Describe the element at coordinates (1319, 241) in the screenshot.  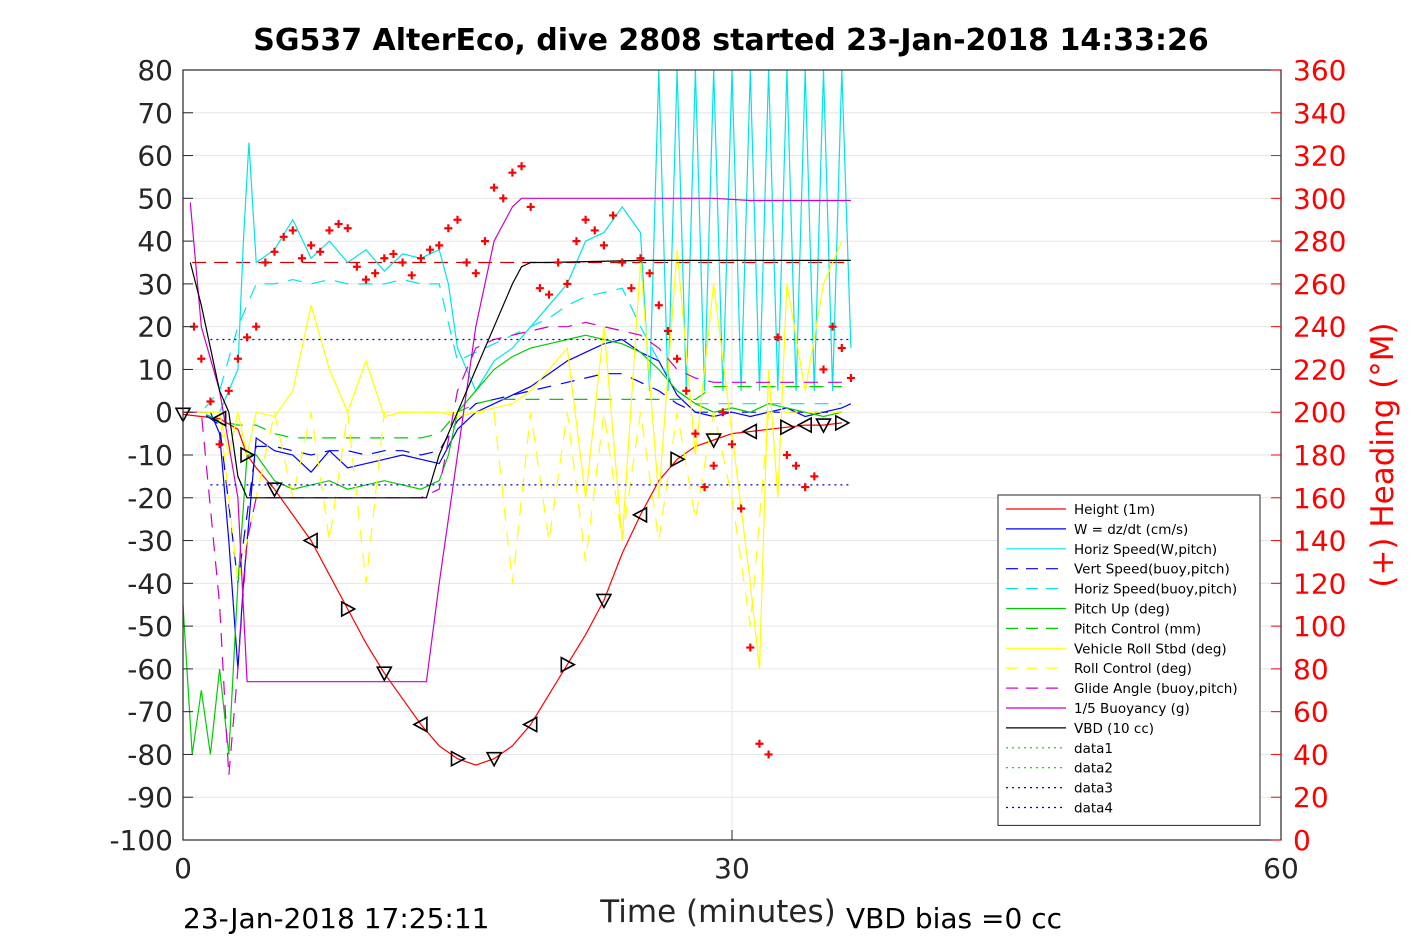
I see `right-tick-label: 280` at that location.